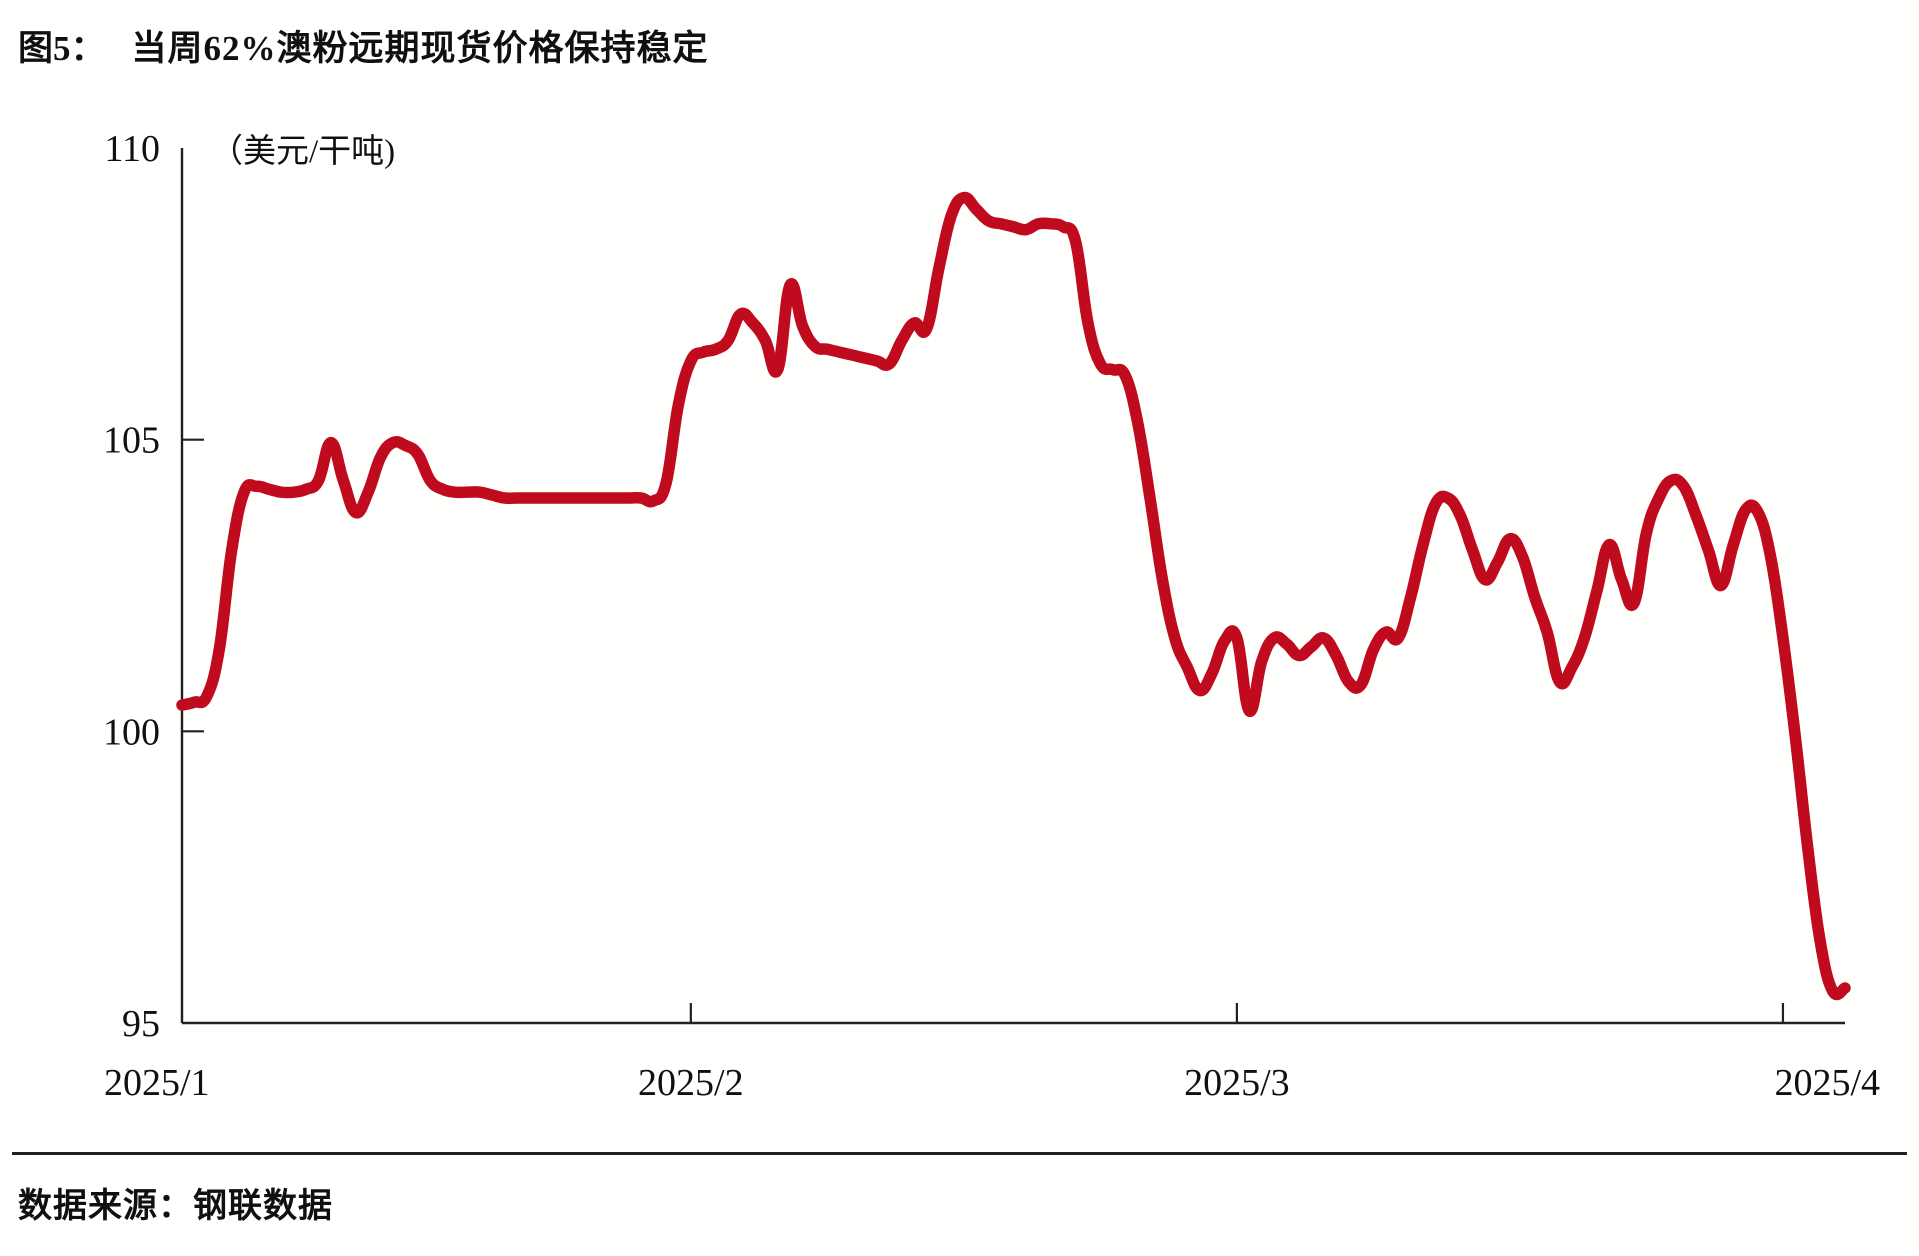  I want to click on figure-number-label: 图5：, so click(62, 48).